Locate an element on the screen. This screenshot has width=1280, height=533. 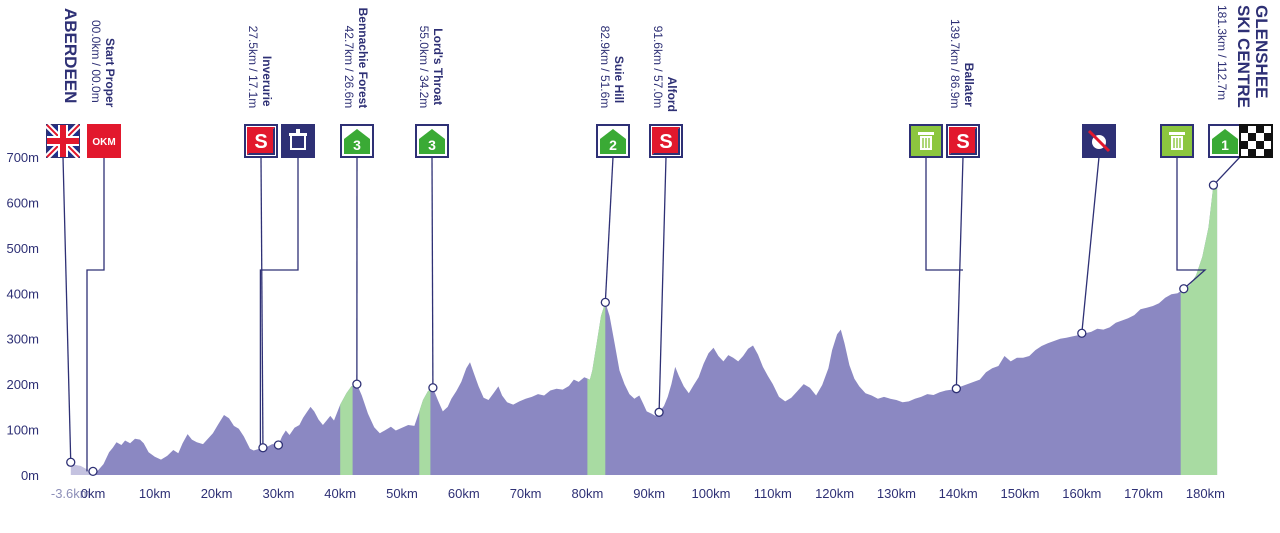
x-tick-label: 20km is located at coordinates (217, 493).